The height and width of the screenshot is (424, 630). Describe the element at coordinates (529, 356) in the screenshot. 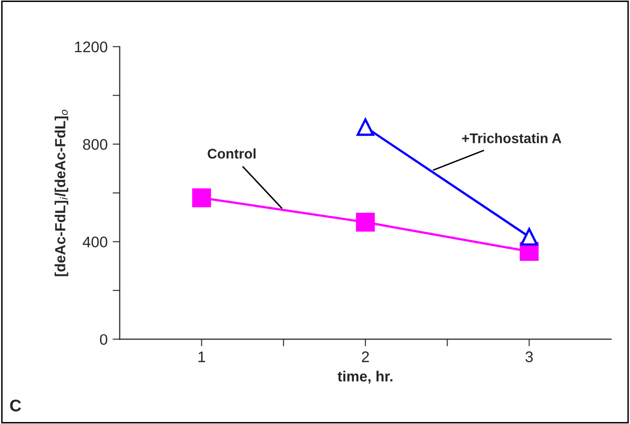

I see `x-tick-label: 3` at that location.